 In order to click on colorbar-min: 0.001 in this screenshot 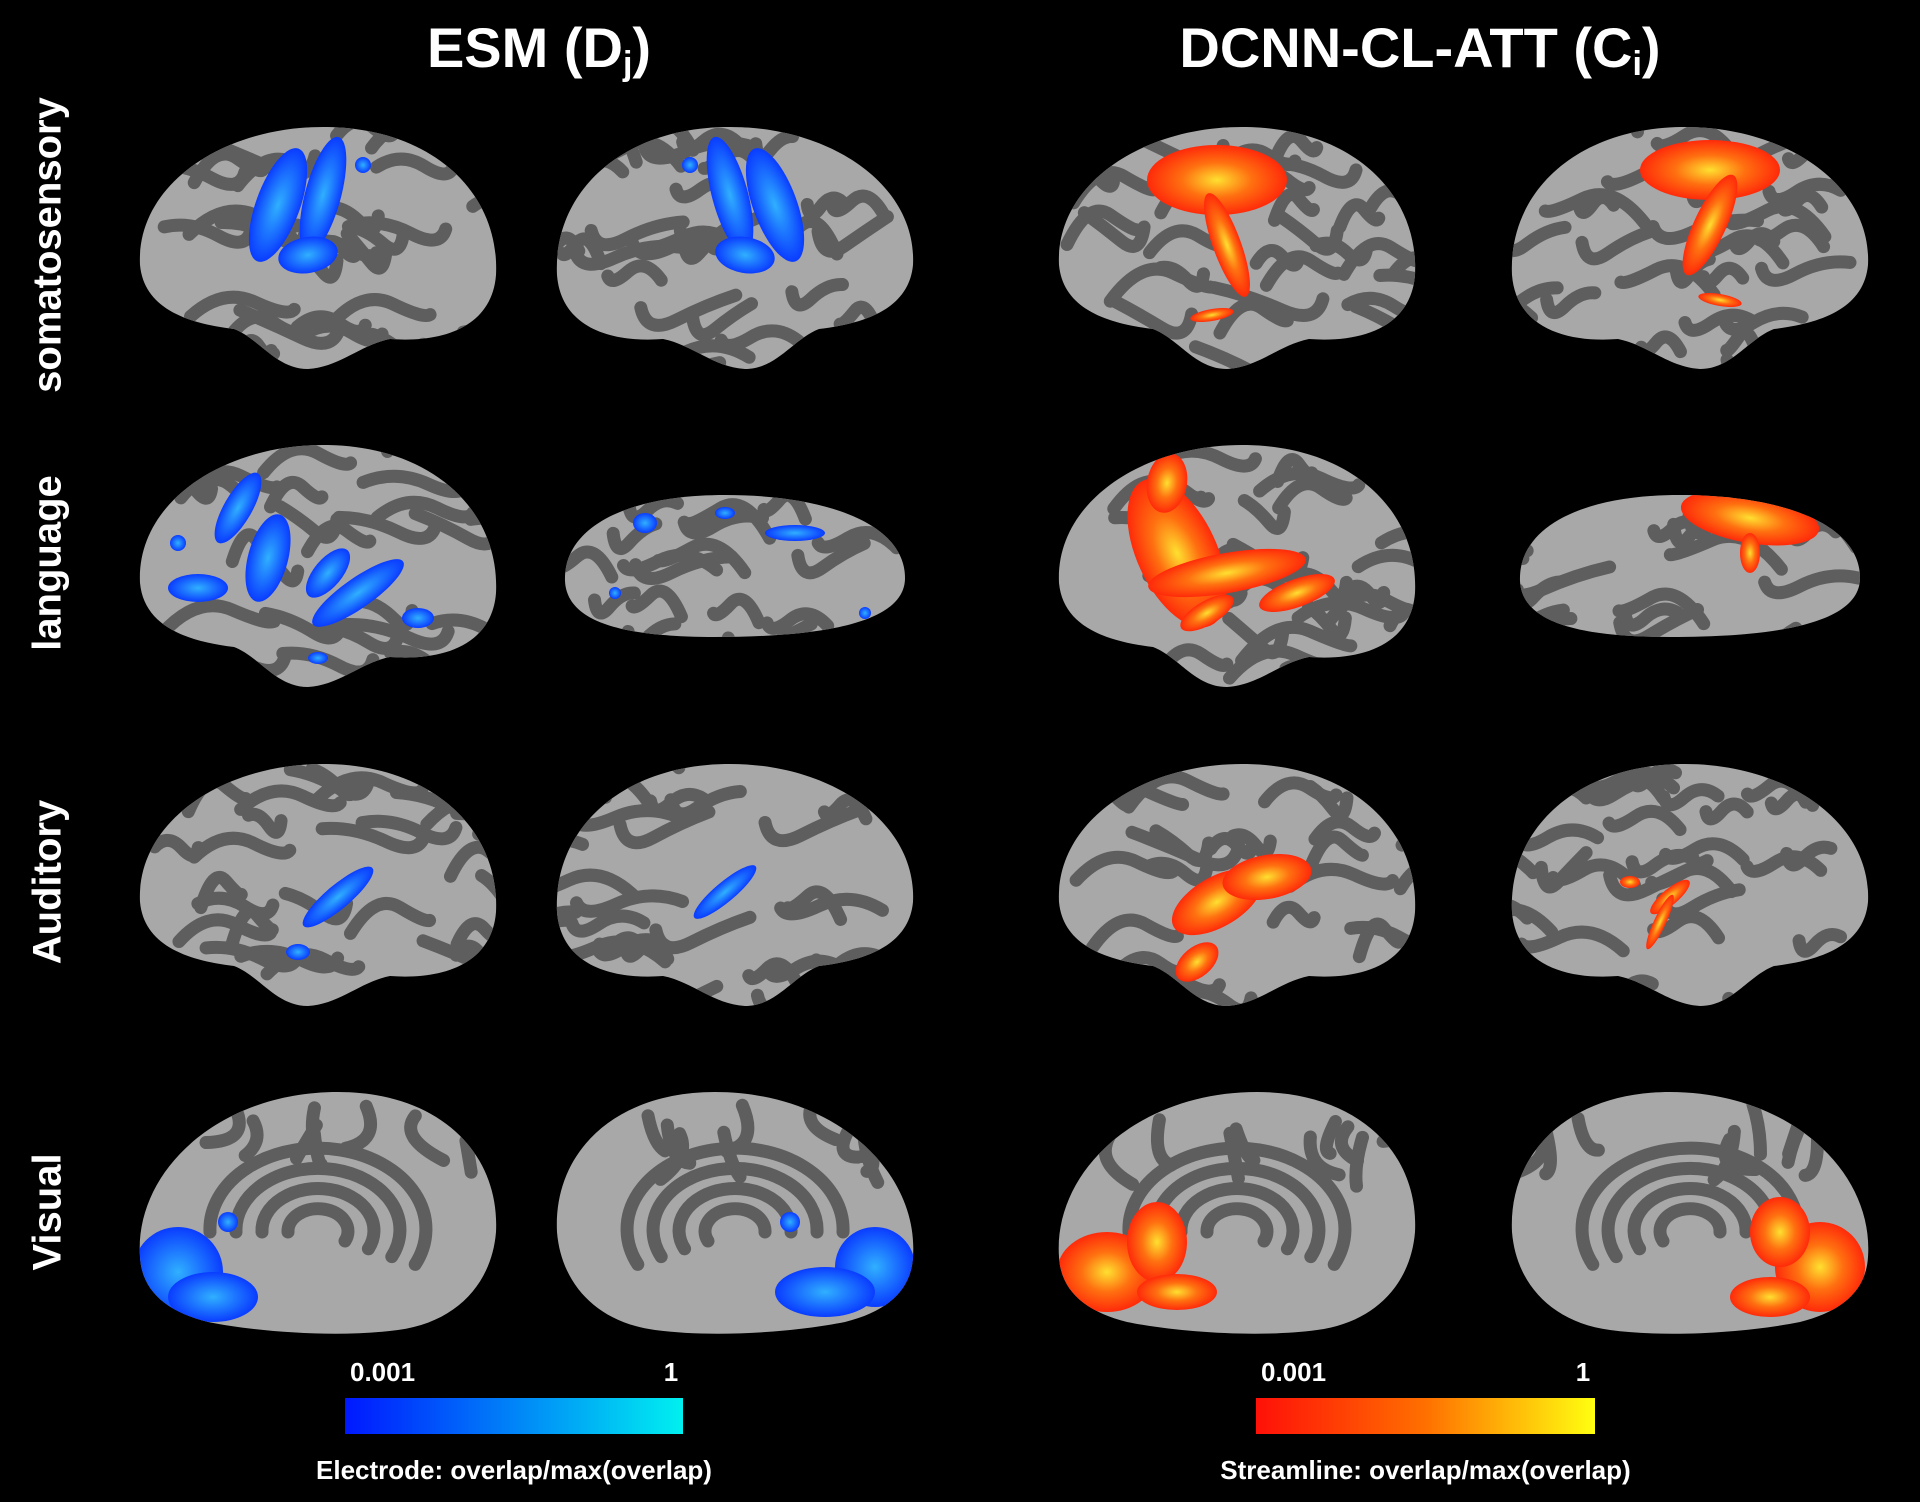, I will do `click(382, 1372)`.